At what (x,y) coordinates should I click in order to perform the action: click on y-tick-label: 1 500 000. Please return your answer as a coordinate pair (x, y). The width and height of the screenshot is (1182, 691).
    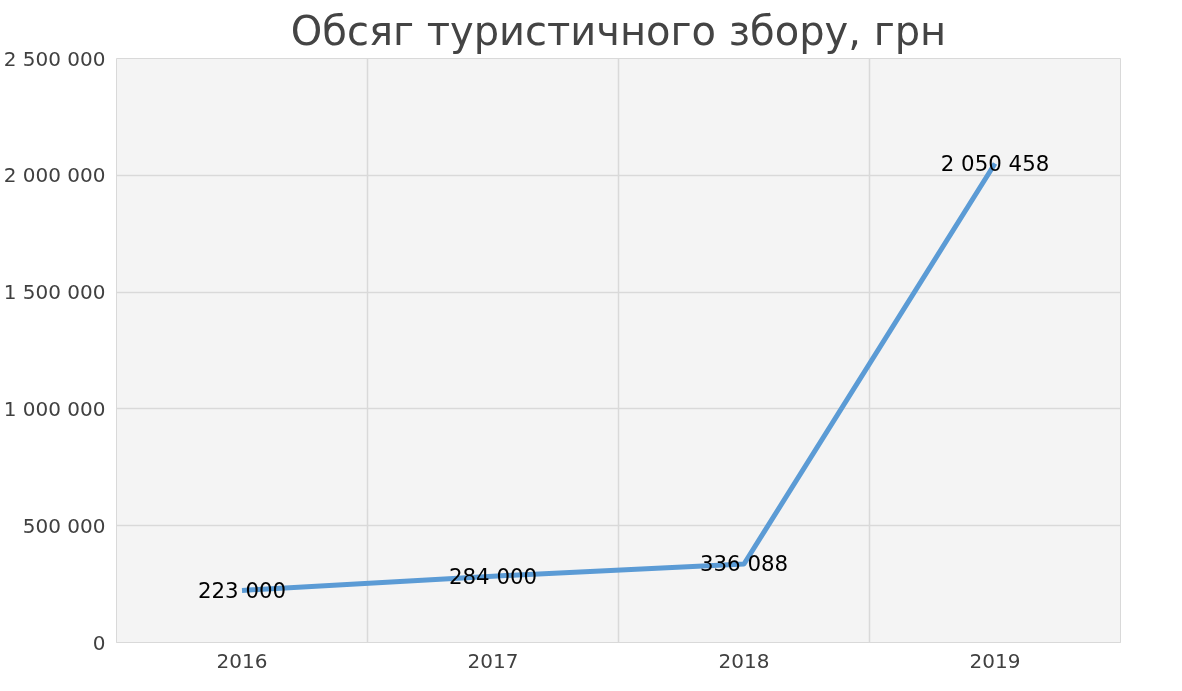
    Looking at the image, I should click on (54, 292).